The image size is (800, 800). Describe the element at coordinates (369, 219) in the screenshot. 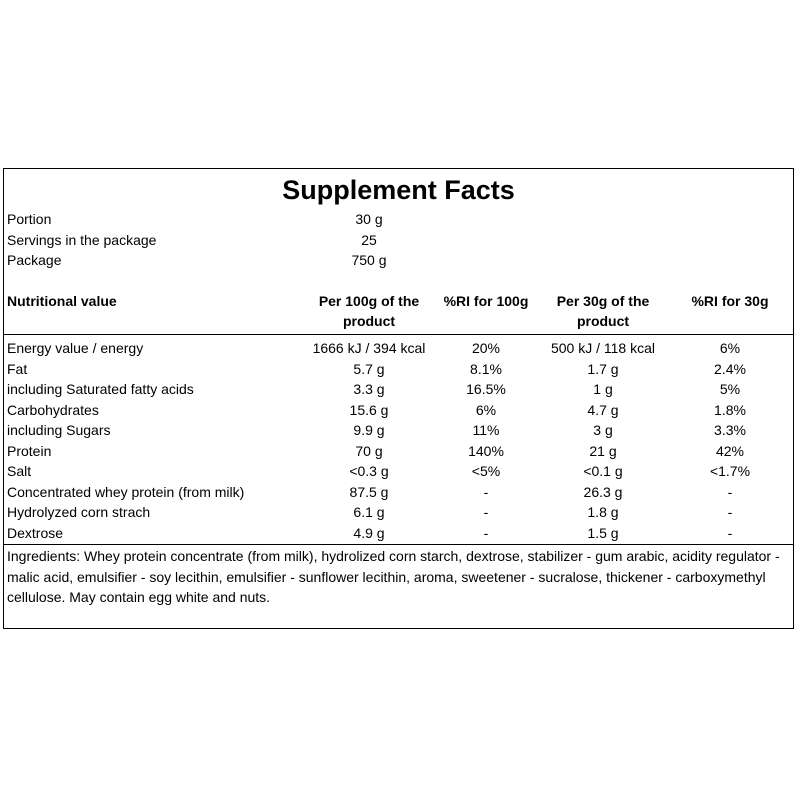

I see `info-value-portion: 30 g` at that location.